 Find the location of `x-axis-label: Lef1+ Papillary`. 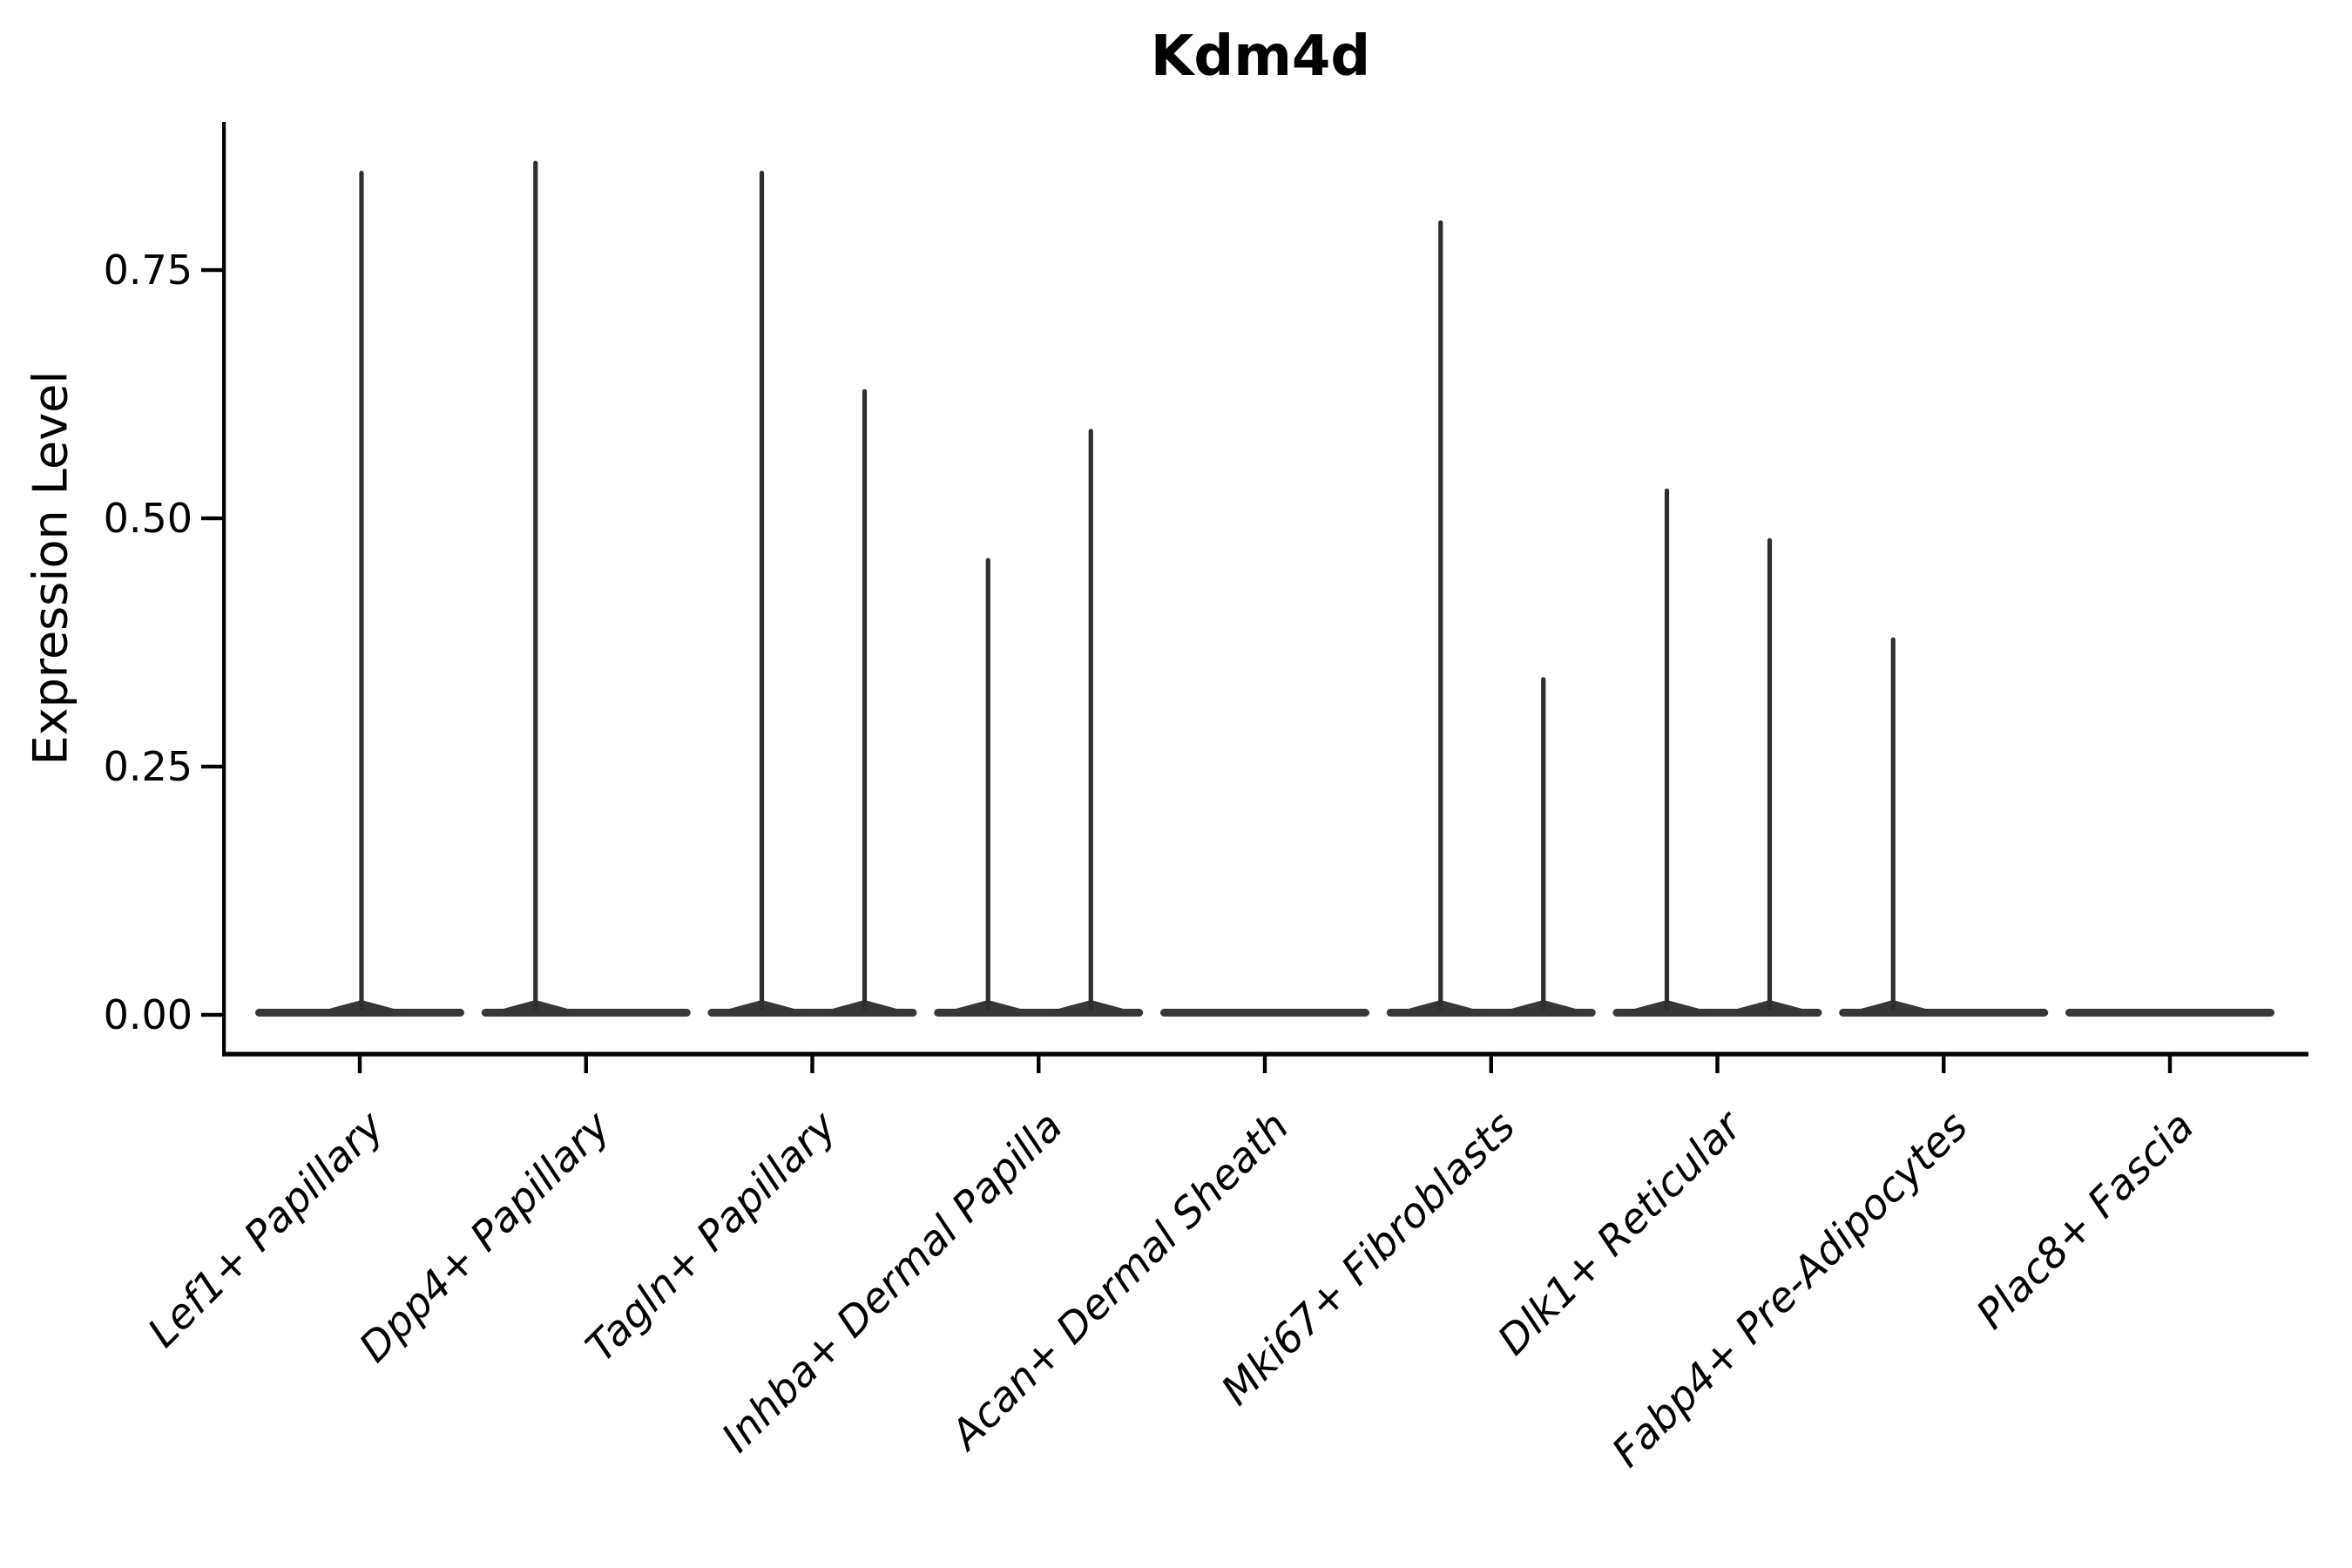

x-axis-label: Lef1+ Papillary is located at coordinates (266, 1230).